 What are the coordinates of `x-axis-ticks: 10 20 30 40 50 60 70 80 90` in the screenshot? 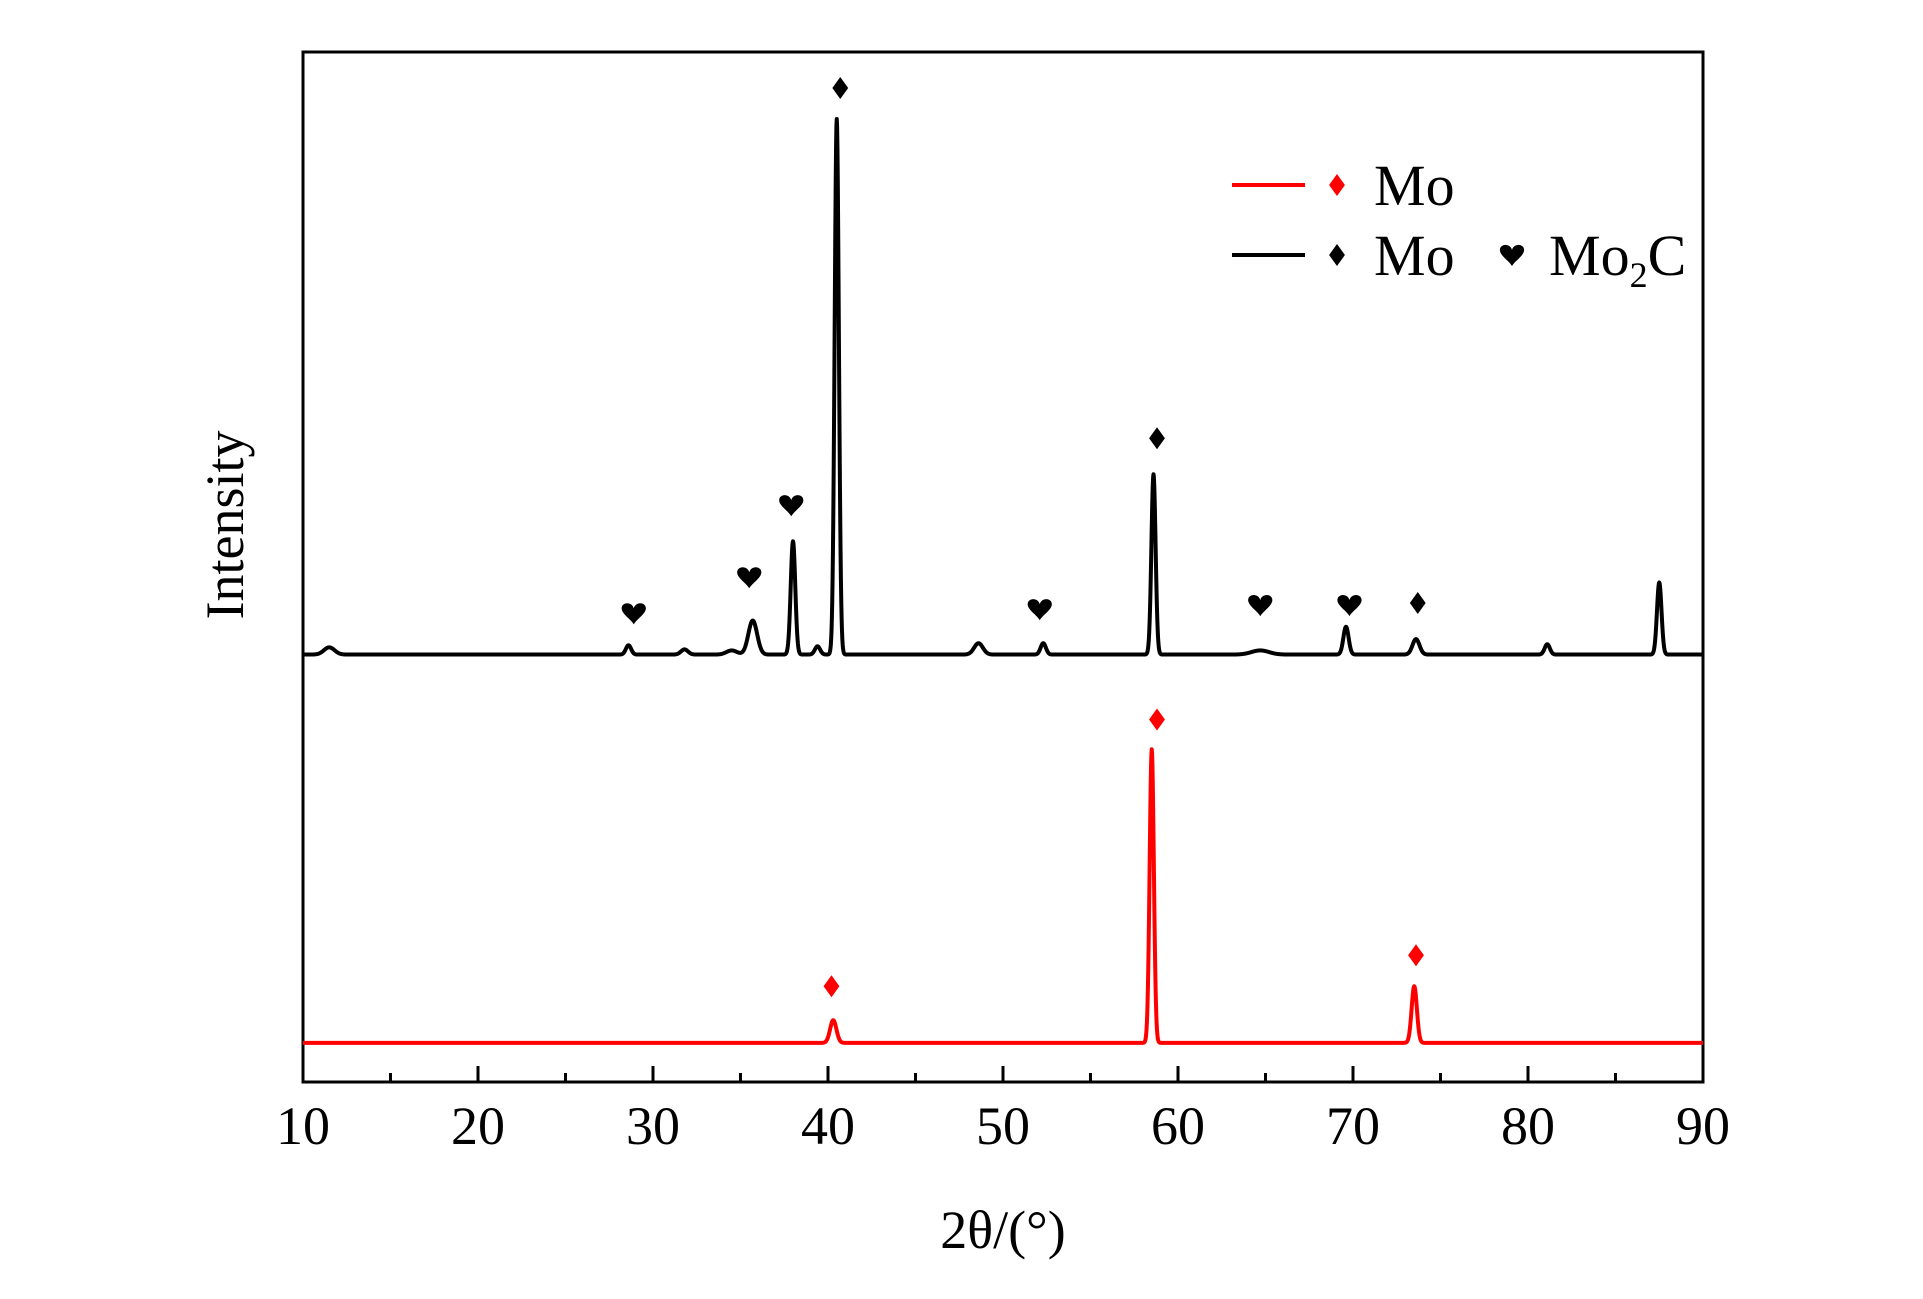 It's located at (1003, 1111).